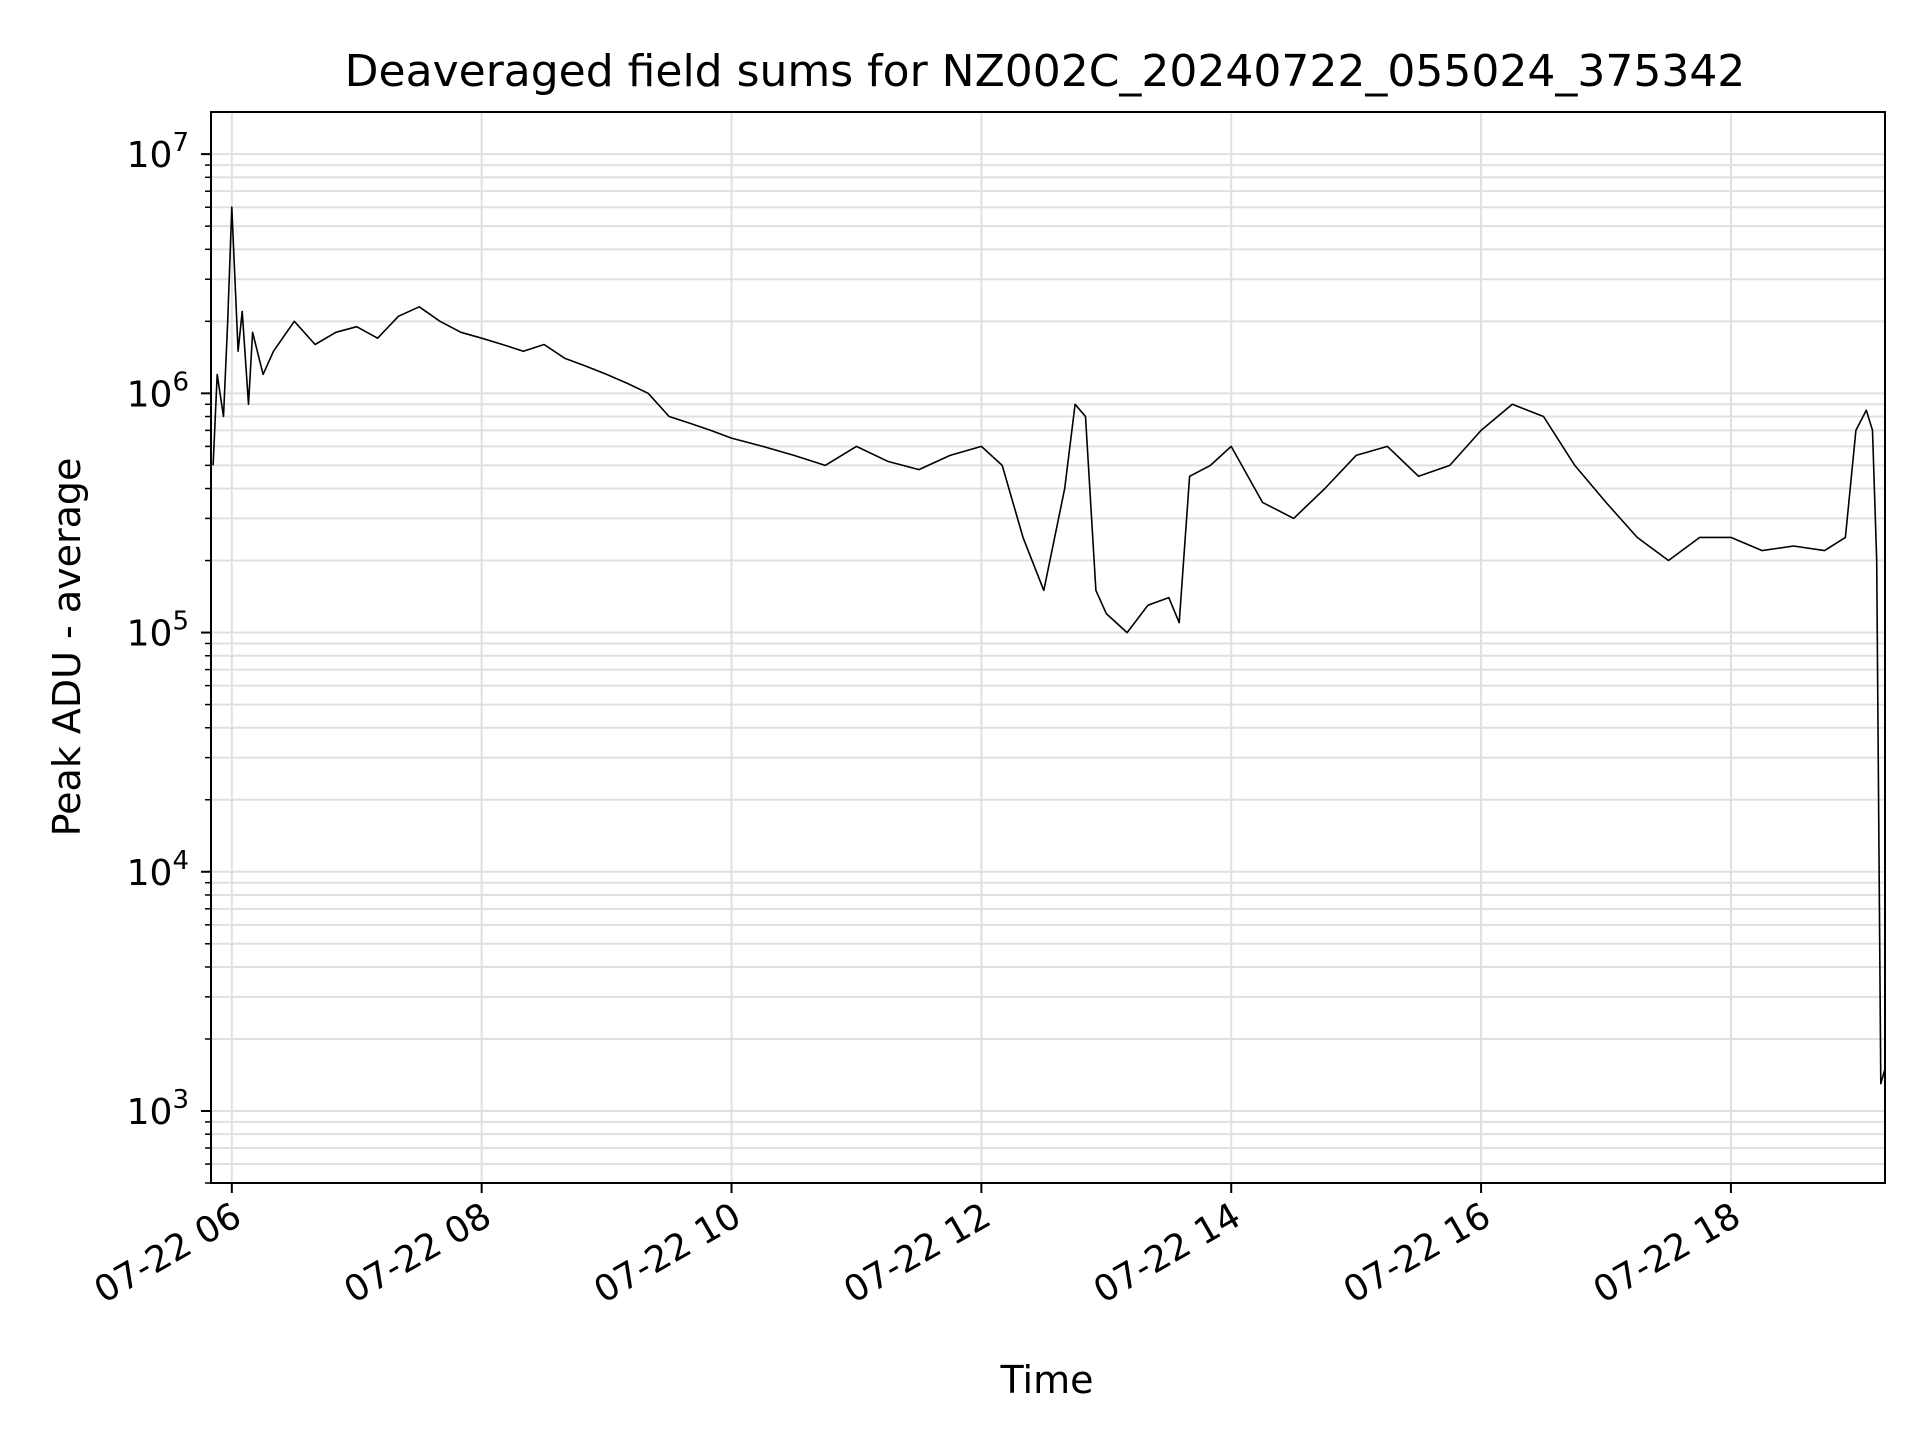 This screenshot has width=1920, height=1440. What do you see at coordinates (180, 1100) in the screenshot?
I see `y-tick-exponent: 3` at bounding box center [180, 1100].